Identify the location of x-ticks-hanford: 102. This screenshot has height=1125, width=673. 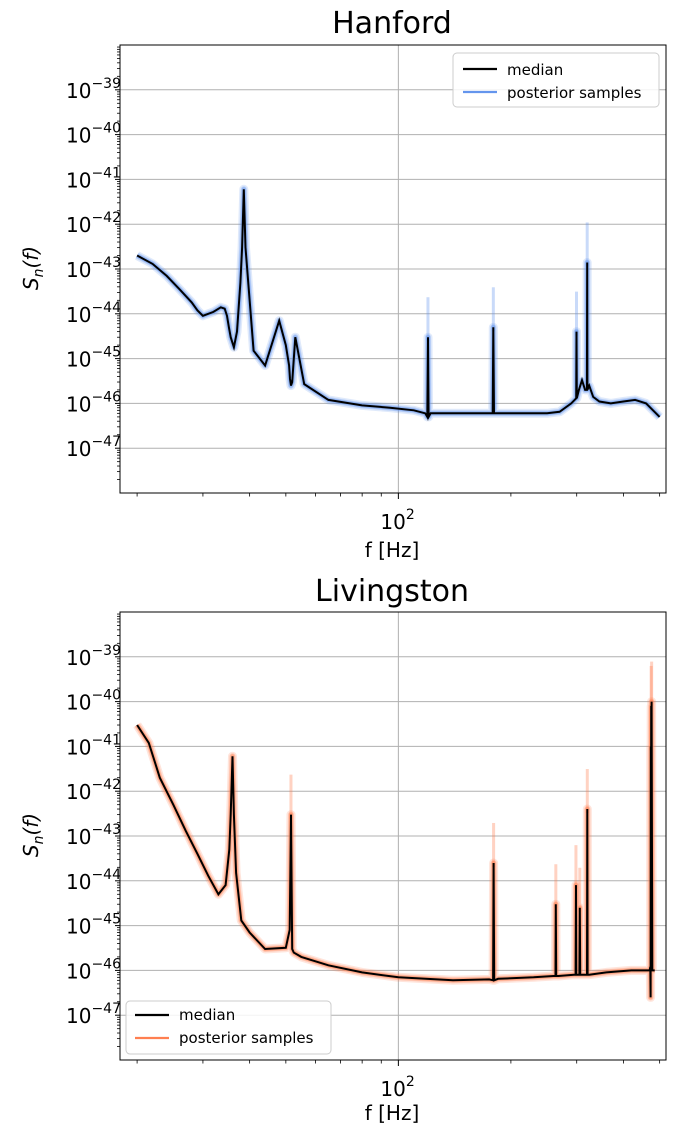
(398, 513).